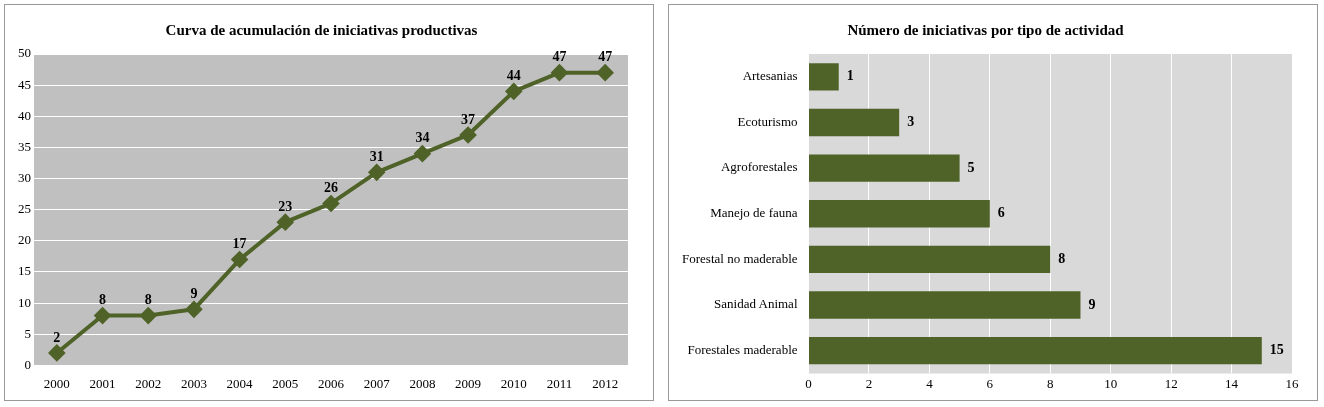  I want to click on x-tick-label: 2007, so click(377, 383).